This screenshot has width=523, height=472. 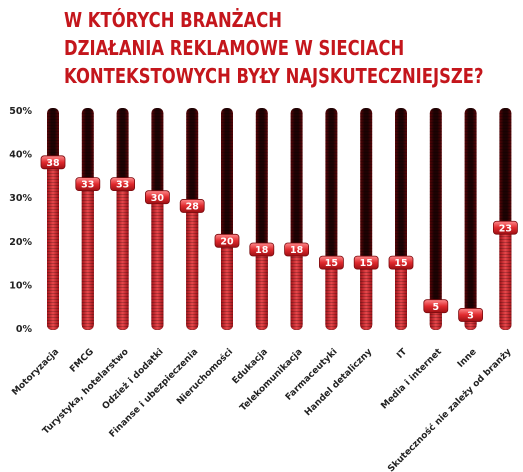 I want to click on bar-1: 38, so click(x=53, y=219).